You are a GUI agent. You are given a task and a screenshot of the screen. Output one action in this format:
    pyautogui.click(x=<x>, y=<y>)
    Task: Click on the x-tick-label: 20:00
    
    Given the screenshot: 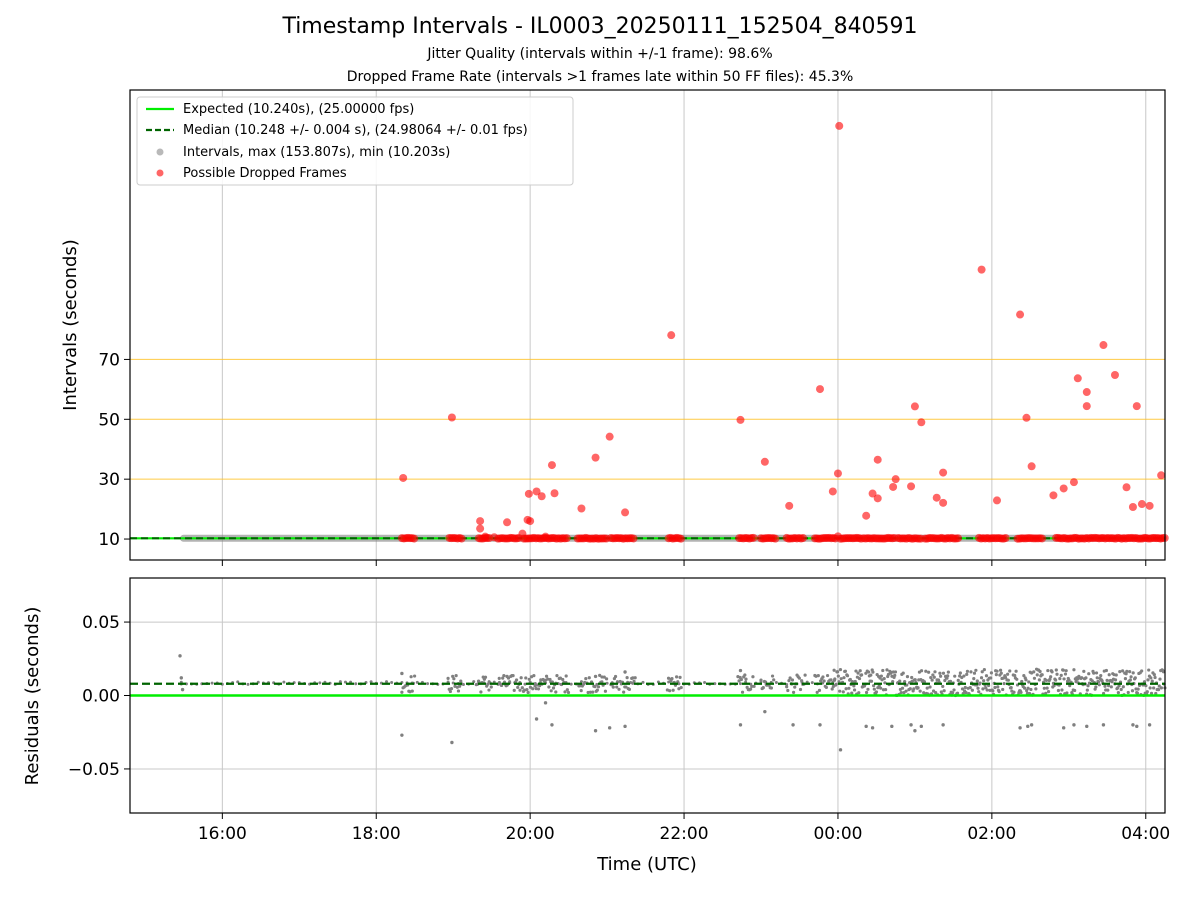 What is the action you would take?
    pyautogui.click(x=530, y=834)
    